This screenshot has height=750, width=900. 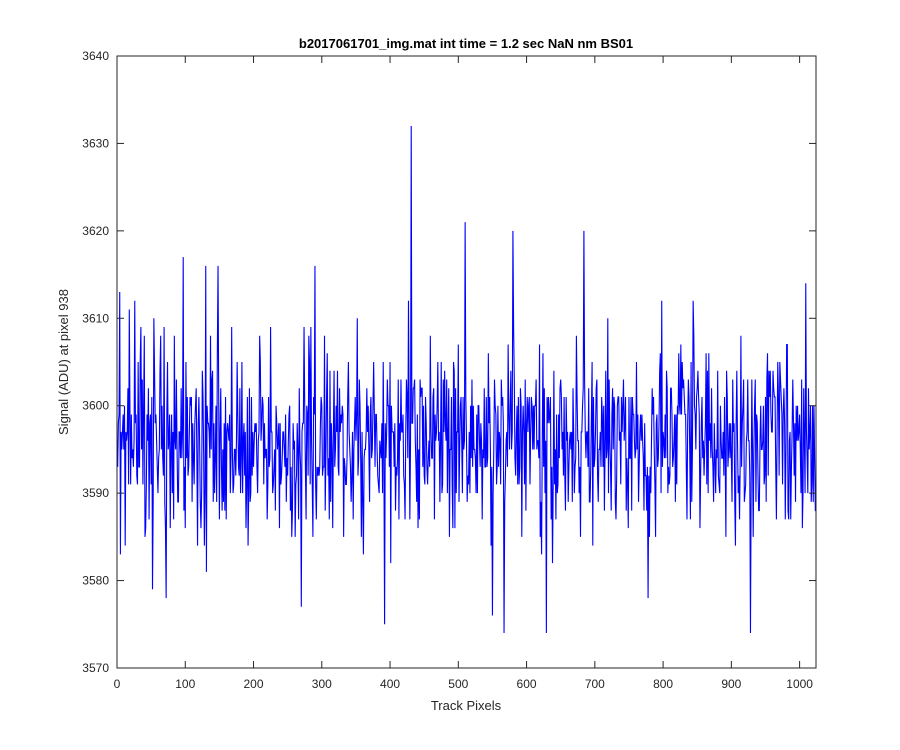 What do you see at coordinates (95, 581) in the screenshot?
I see `y-tick-label: 3580` at bounding box center [95, 581].